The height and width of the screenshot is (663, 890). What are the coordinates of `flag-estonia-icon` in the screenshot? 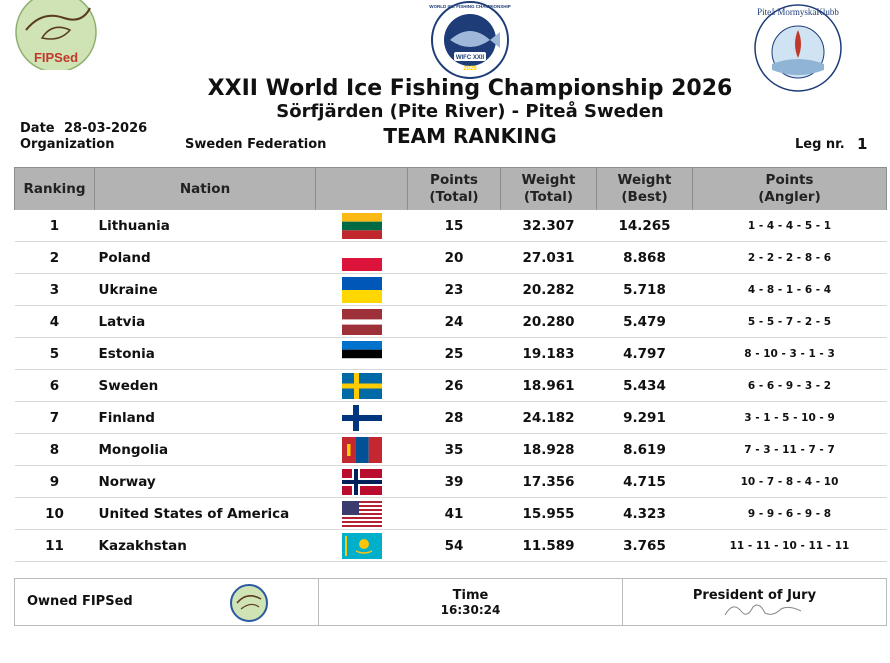 It's located at (361, 353).